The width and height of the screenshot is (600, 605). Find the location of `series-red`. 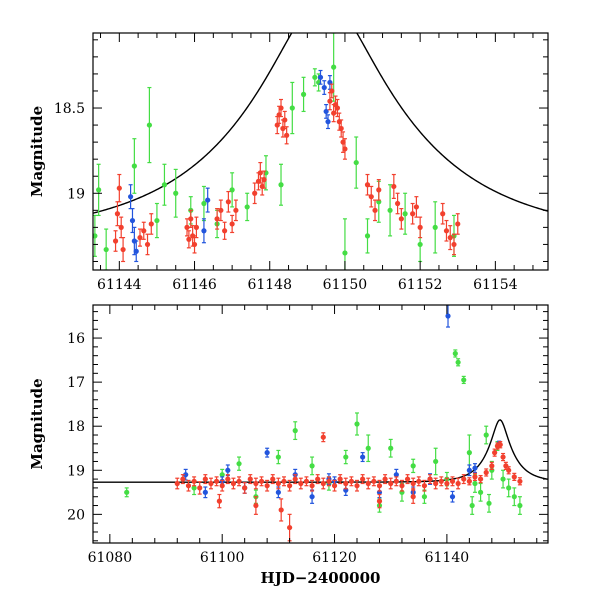

series-red is located at coordinates (348, 487).